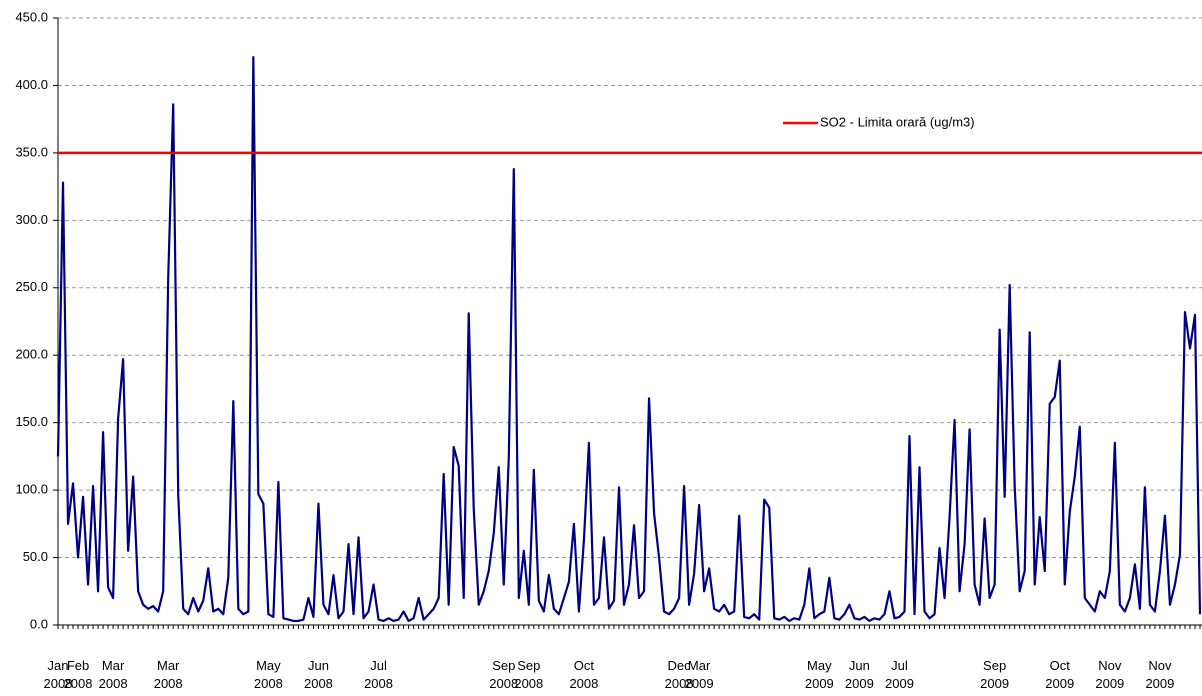 The image size is (1202, 696). What do you see at coordinates (35, 556) in the screenshot?
I see `y-tick-label: 50.0` at bounding box center [35, 556].